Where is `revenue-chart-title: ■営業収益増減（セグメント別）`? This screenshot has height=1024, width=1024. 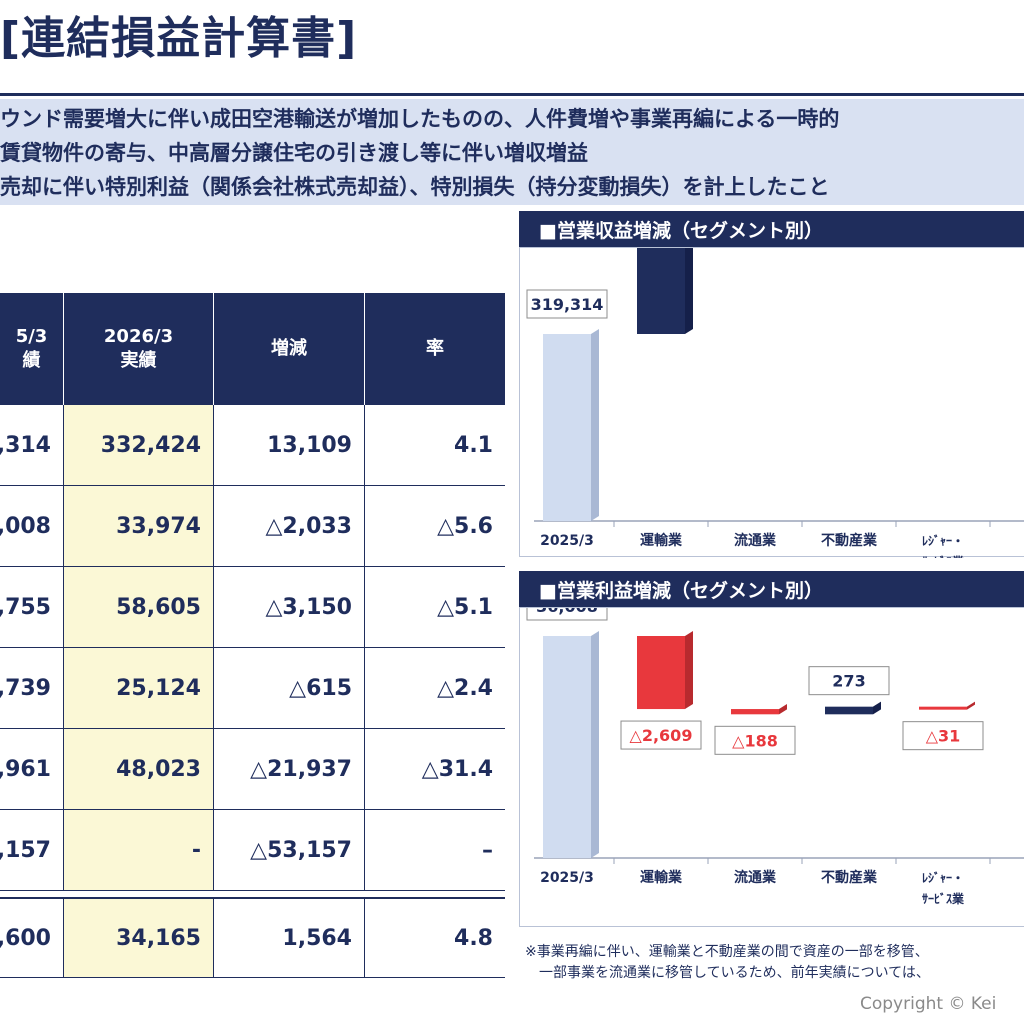 revenue-chart-title: ■営業収益増減（セグメント別） is located at coordinates (771, 229).